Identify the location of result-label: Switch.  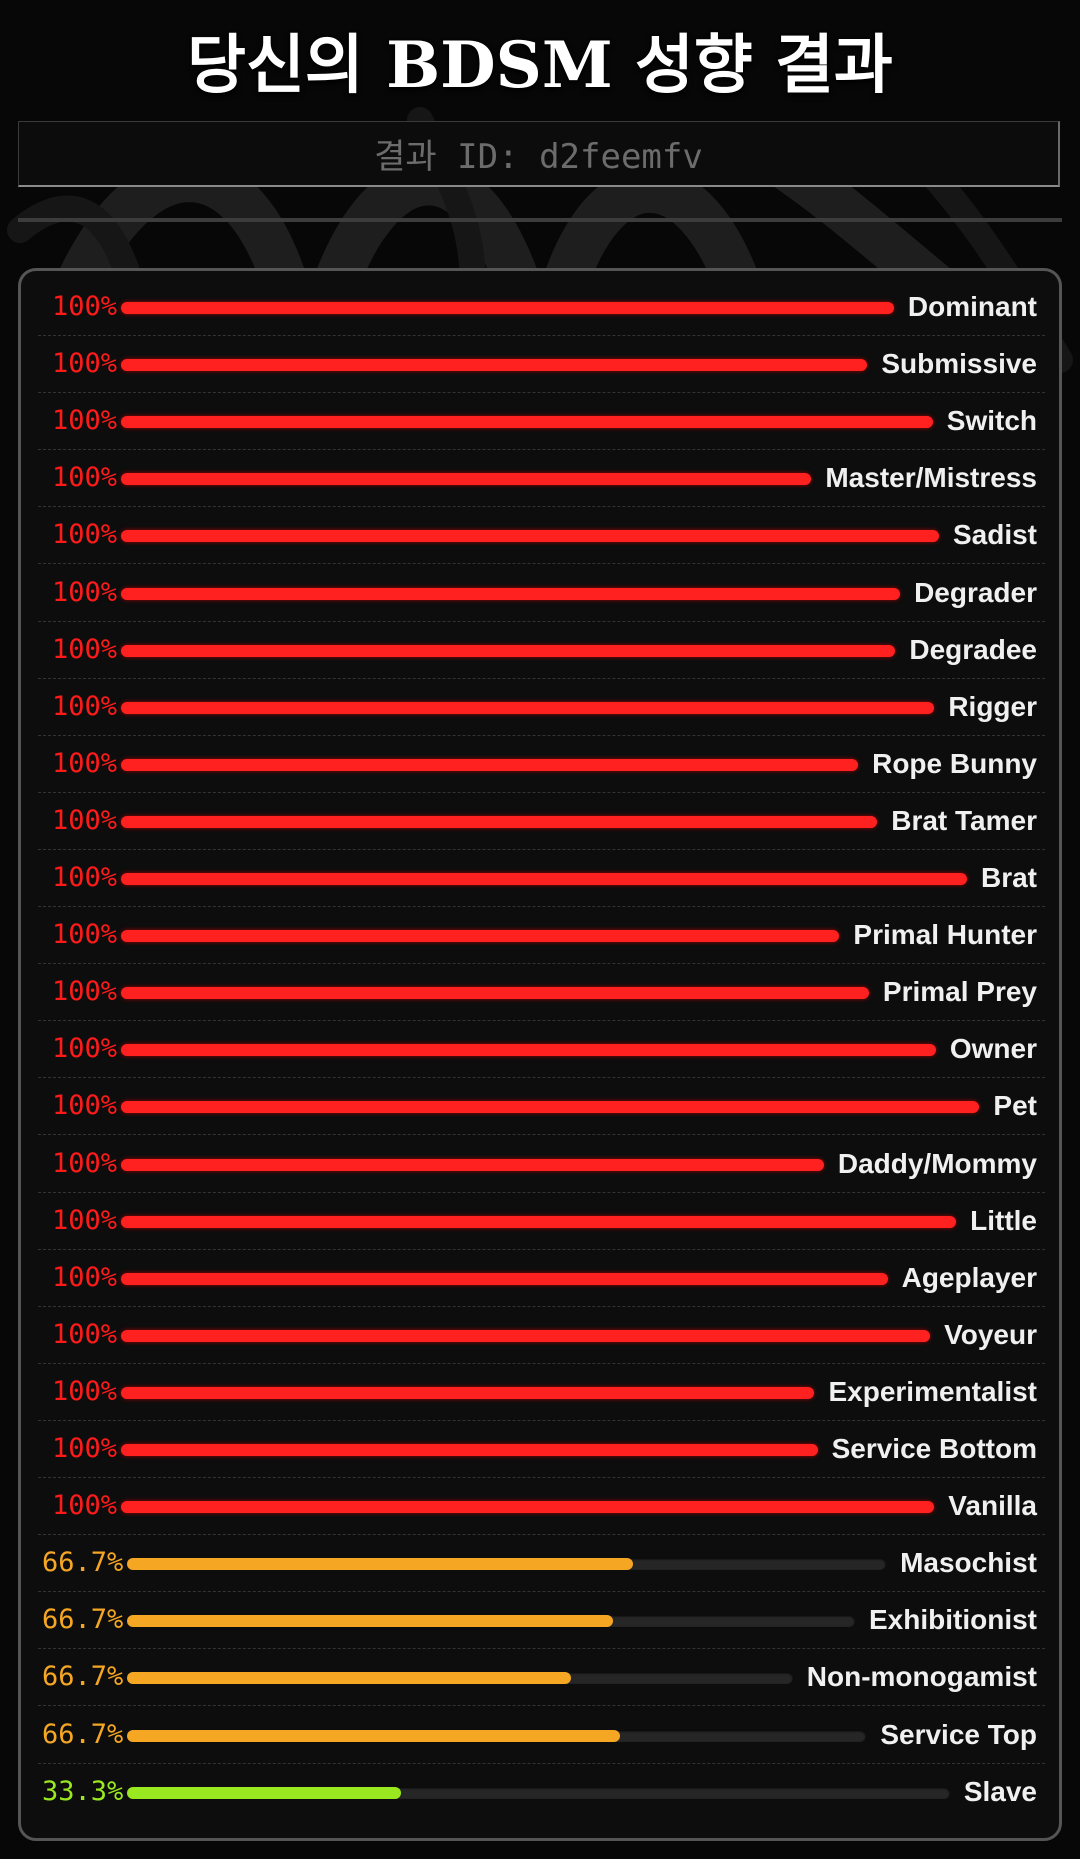
(991, 421).